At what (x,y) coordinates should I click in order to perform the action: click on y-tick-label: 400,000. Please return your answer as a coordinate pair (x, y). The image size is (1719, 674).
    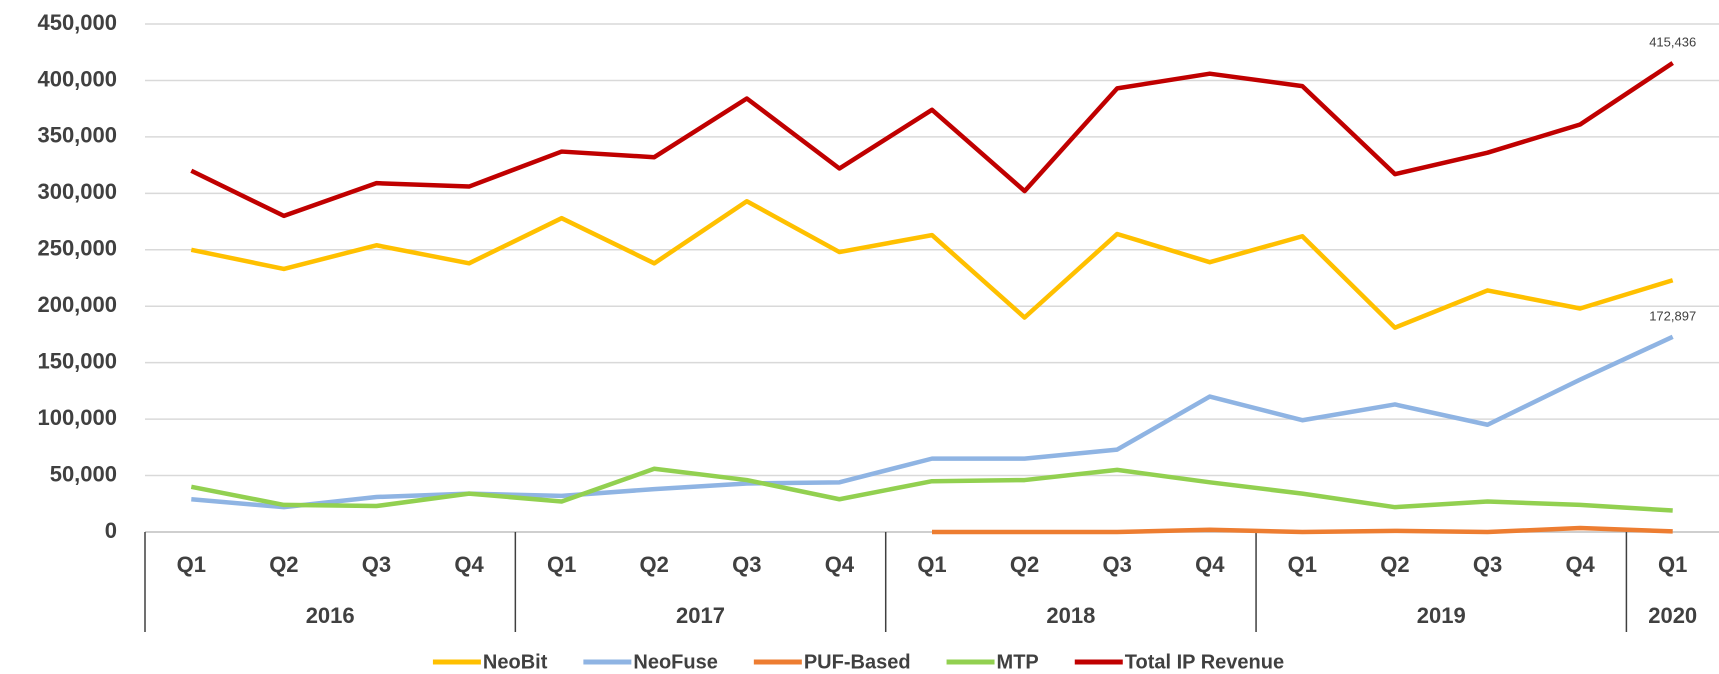
    Looking at the image, I should click on (77, 78).